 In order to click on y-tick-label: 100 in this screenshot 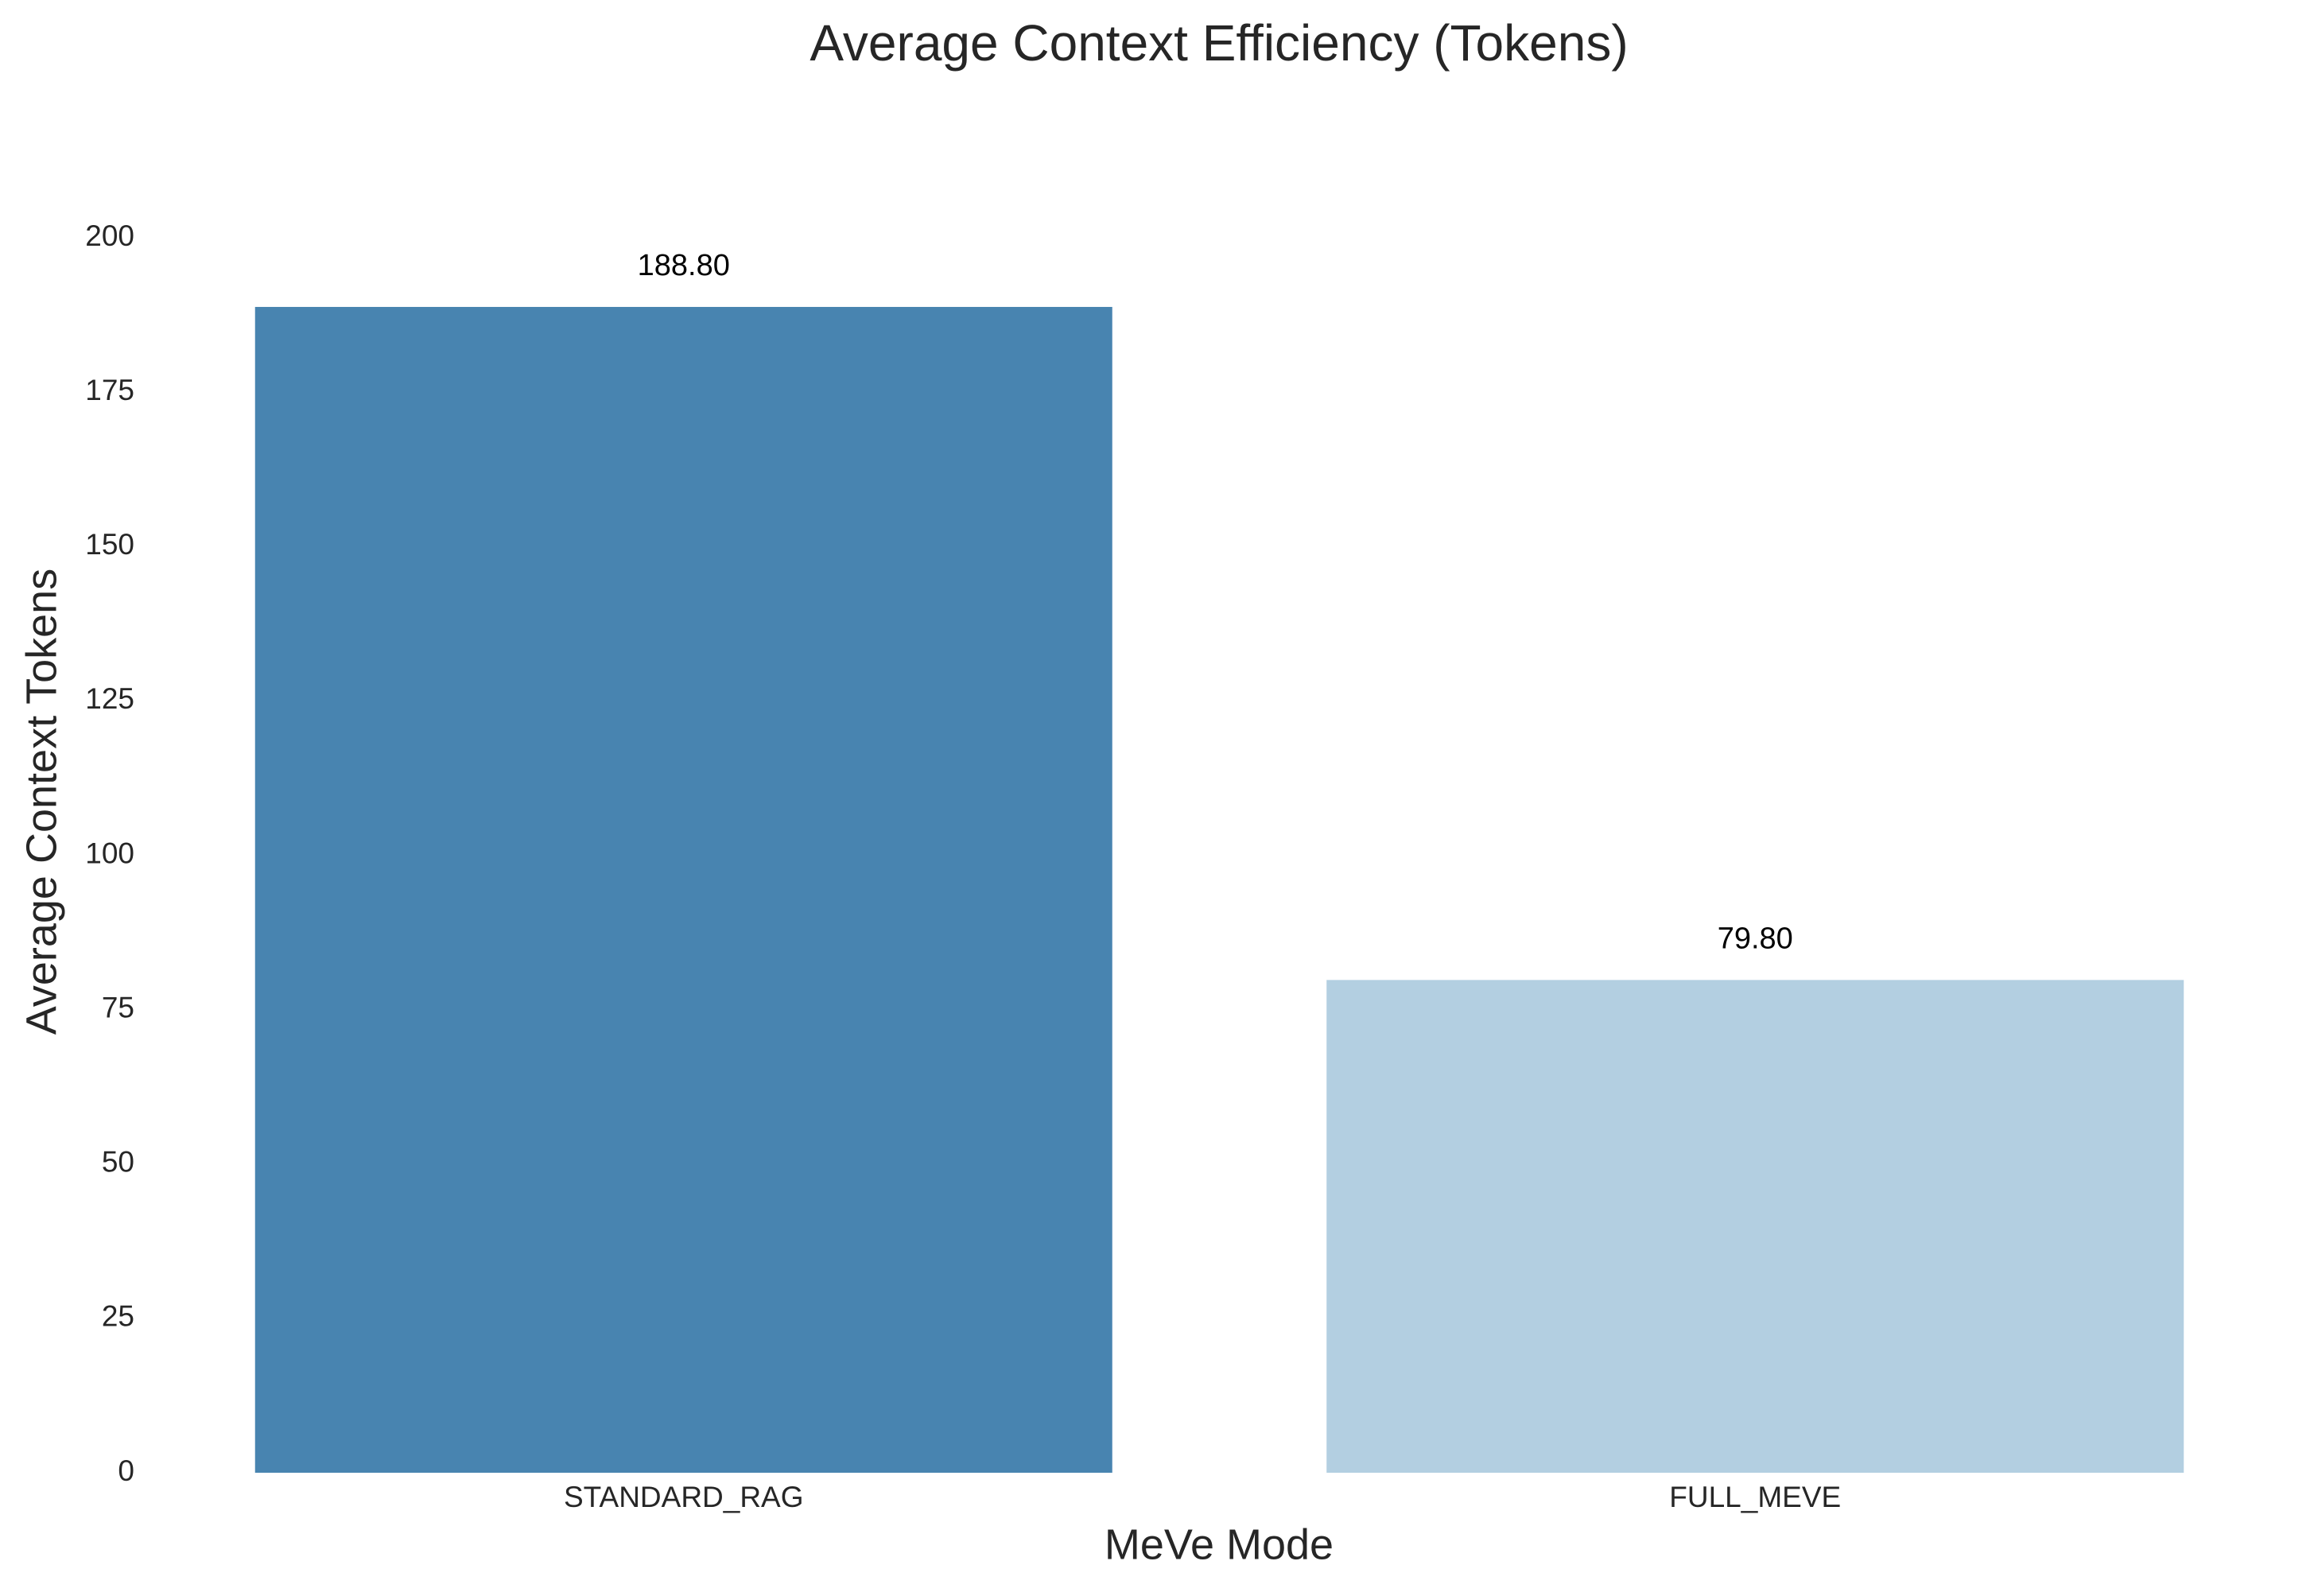, I will do `click(109, 853)`.